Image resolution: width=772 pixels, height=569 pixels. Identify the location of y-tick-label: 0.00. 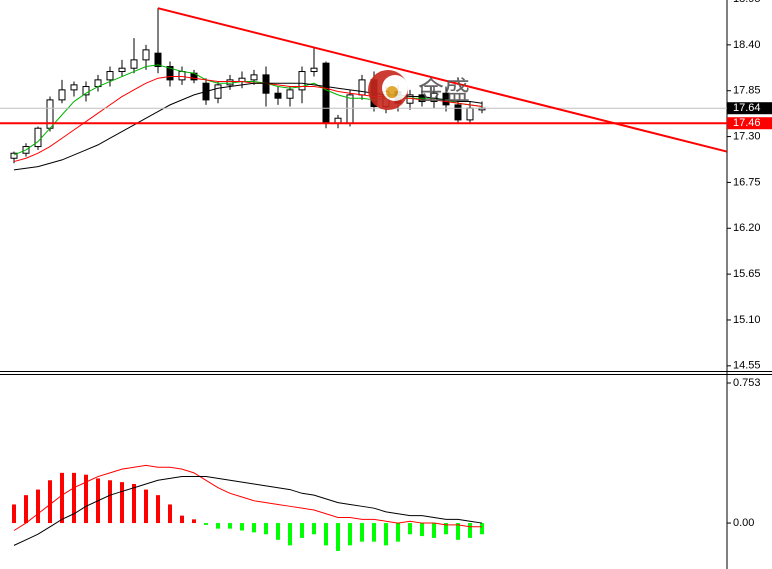
(743, 523).